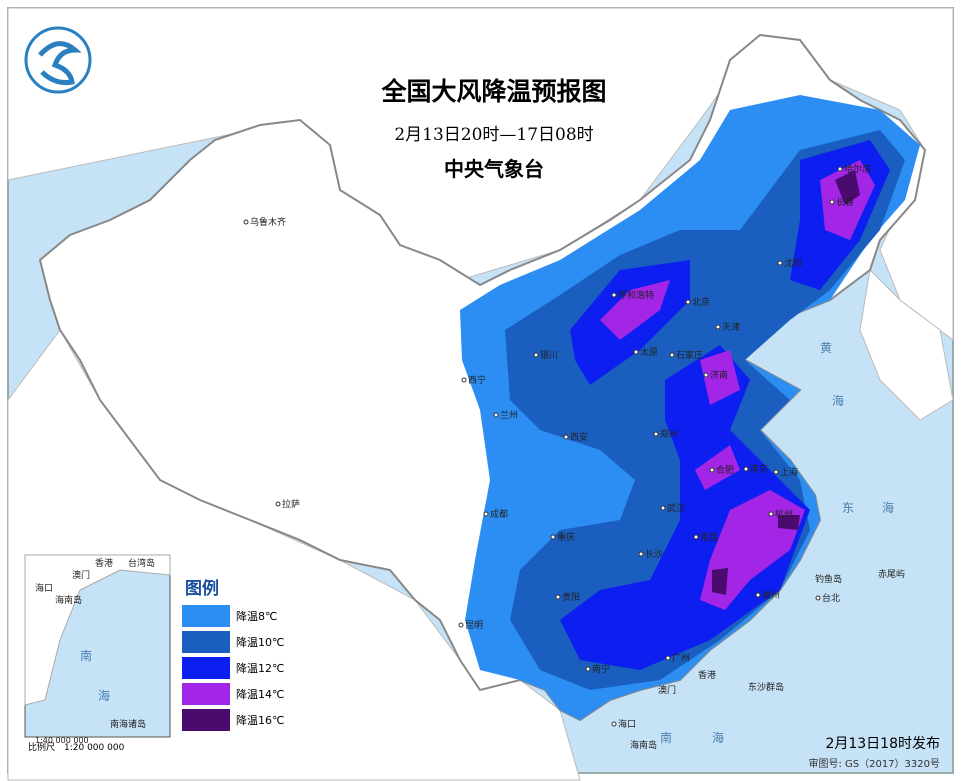 This screenshot has height=781, width=961. Describe the element at coordinates (891, 574) in the screenshot. I see `map-label: 赤尾屿` at that location.